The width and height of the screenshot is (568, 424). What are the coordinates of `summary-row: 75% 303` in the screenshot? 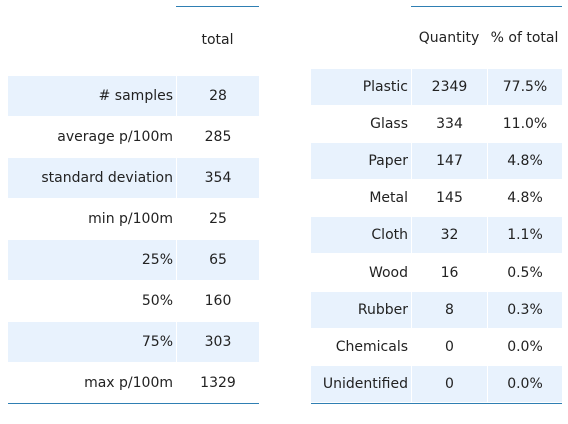 It's located at (133, 342).